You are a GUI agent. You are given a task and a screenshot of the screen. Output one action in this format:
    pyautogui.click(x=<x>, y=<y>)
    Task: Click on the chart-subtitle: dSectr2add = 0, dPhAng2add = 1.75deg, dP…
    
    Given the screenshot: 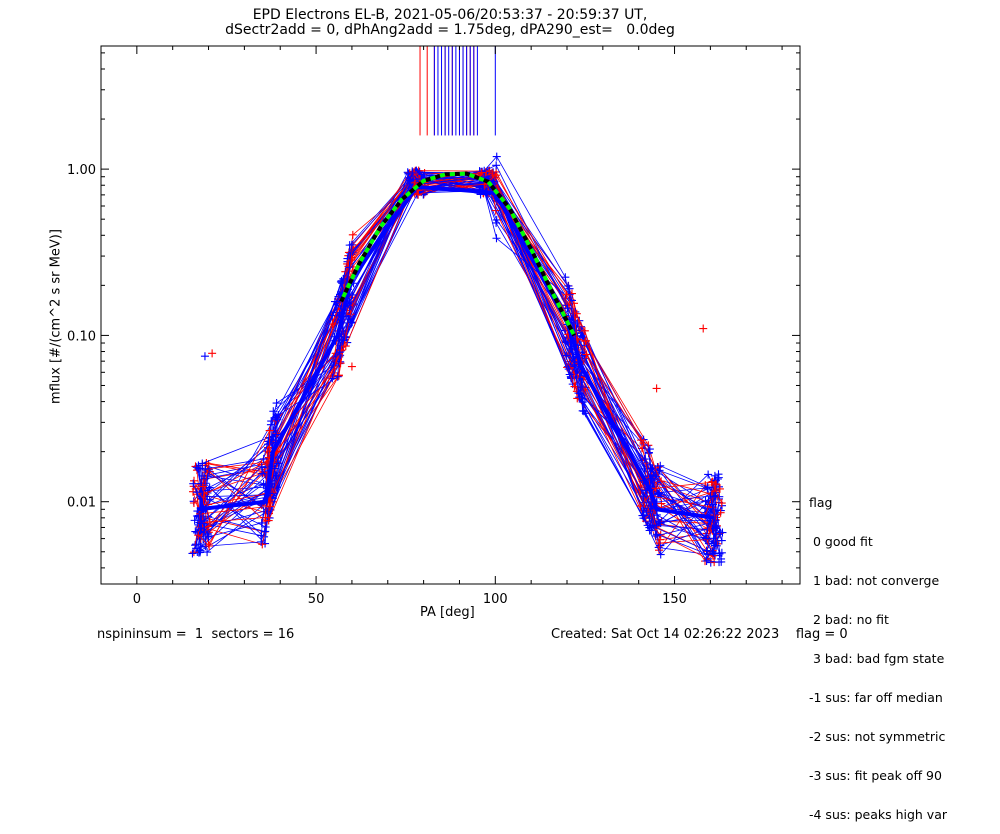 What is the action you would take?
    pyautogui.click(x=450, y=30)
    